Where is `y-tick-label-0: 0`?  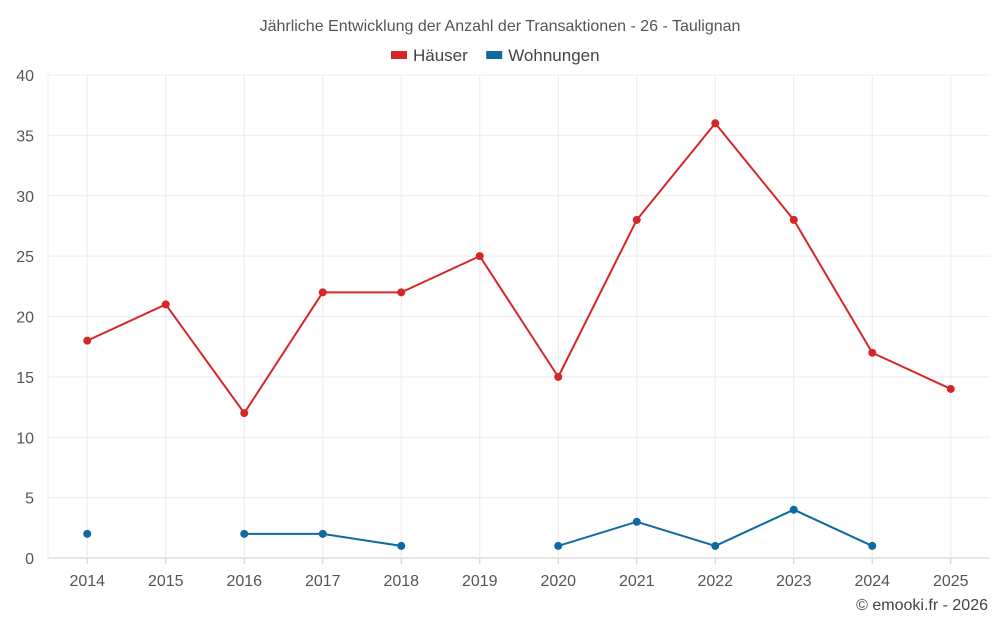
y-tick-label-0: 0 is located at coordinates (29, 559).